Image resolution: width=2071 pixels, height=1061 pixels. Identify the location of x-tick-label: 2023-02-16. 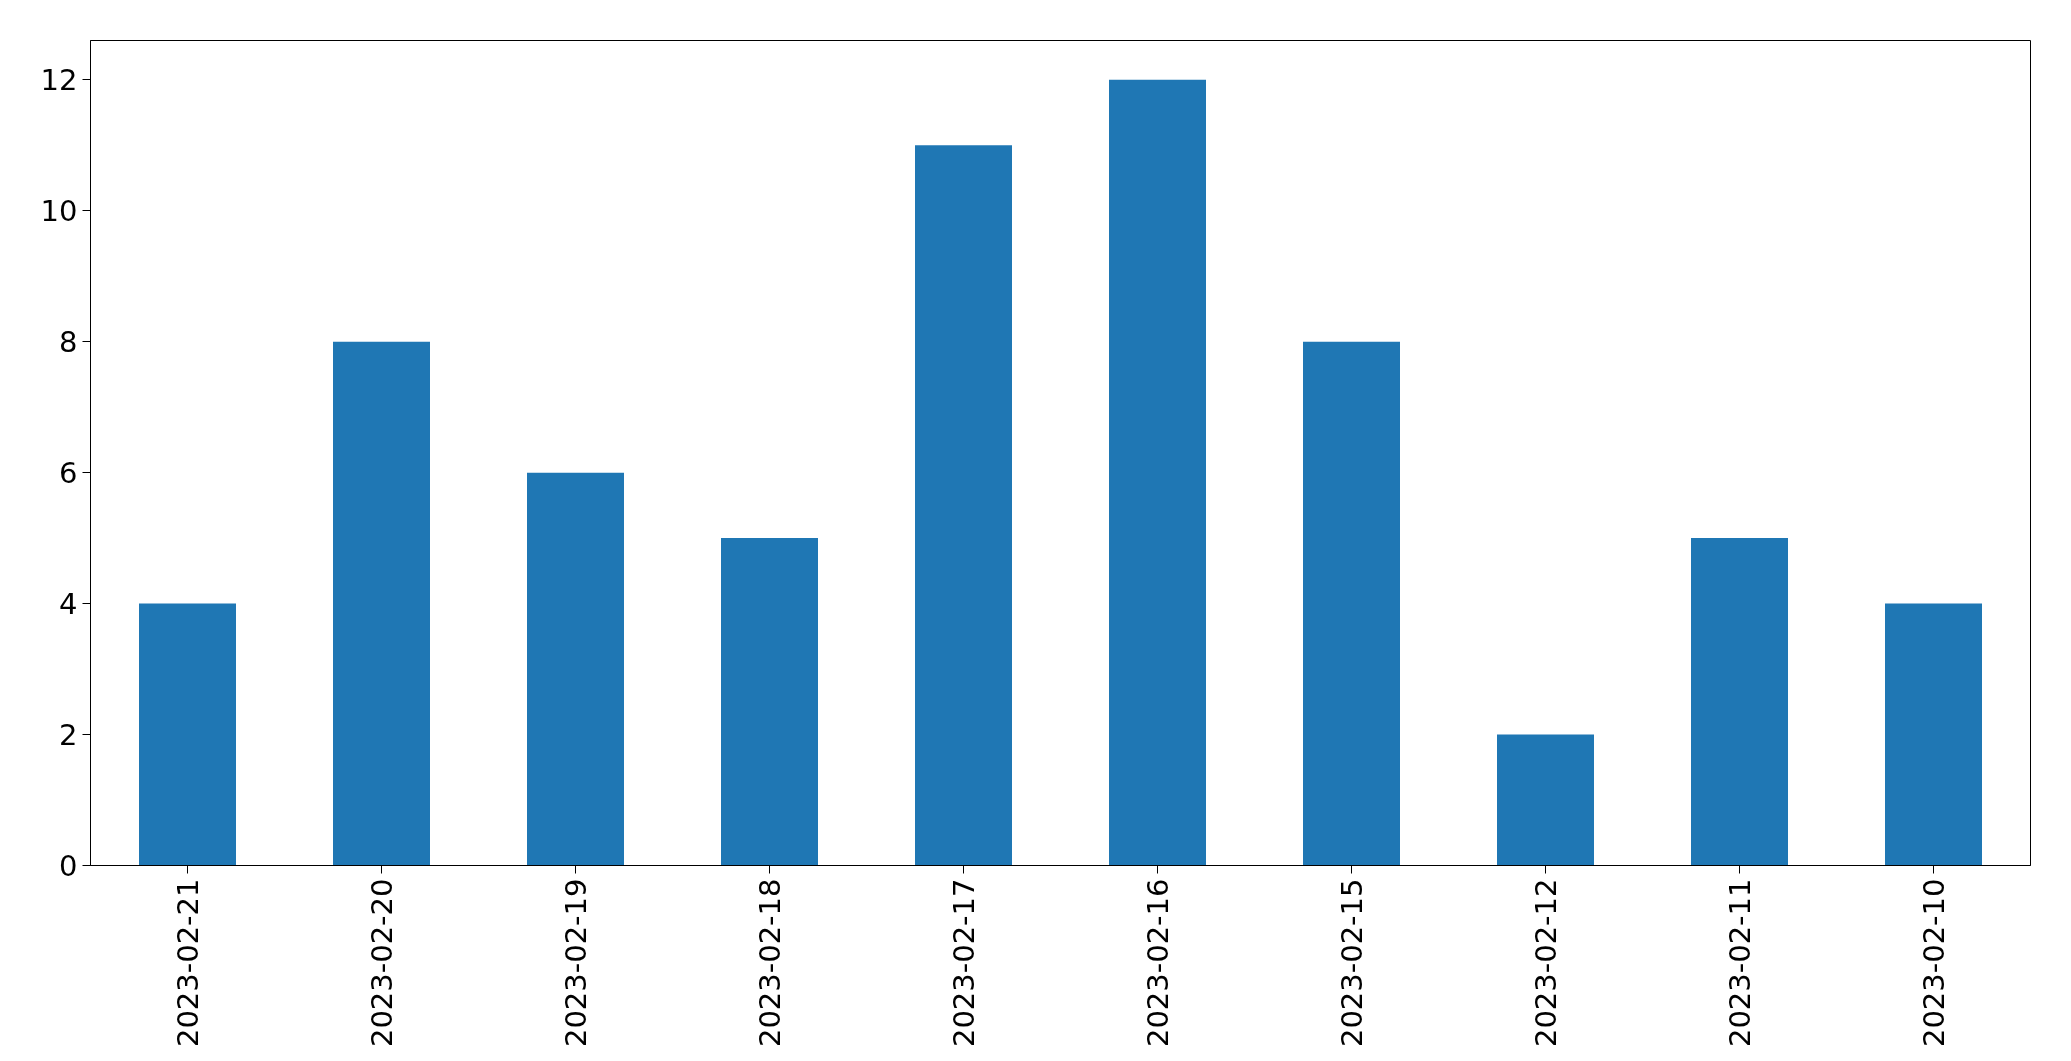
(1158, 963).